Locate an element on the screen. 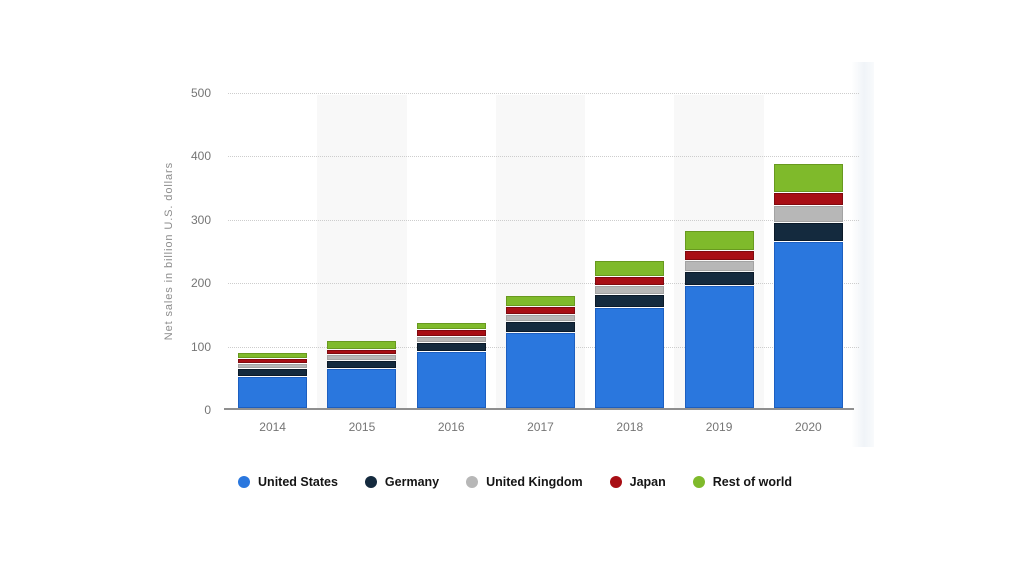 The image size is (1020, 572). x-tick-label: 2017 is located at coordinates (540, 427).